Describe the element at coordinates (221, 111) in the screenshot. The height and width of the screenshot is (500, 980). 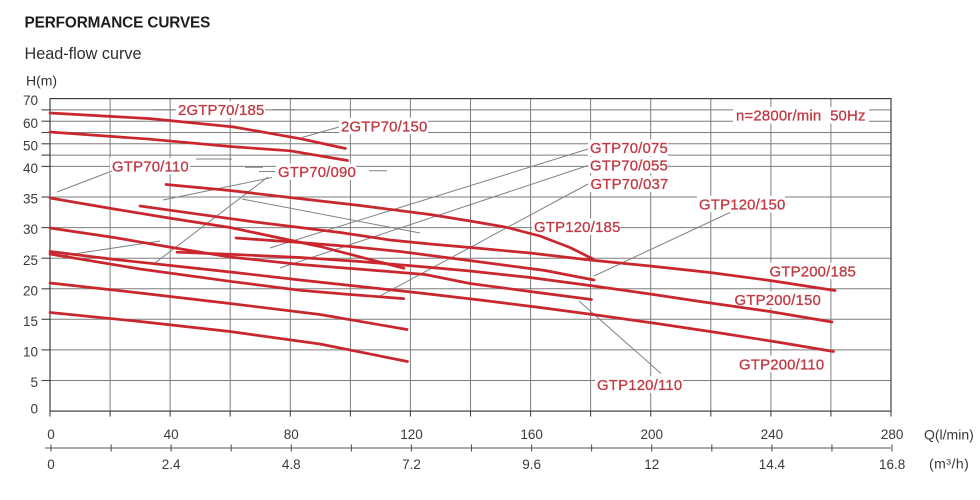
I see `svg-text: 2GTP70/185` at that location.